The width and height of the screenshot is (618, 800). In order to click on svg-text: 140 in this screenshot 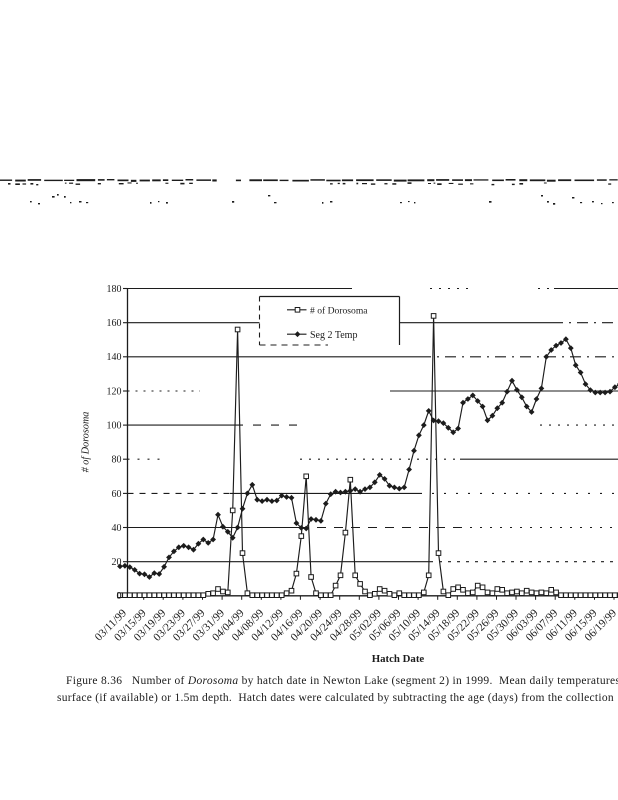, I will do `click(114, 357)`.